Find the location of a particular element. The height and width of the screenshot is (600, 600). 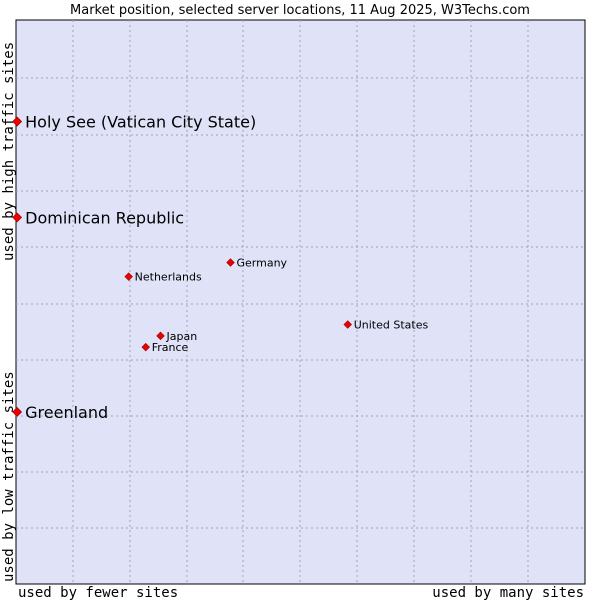

data-point-label: Japan is located at coordinates (182, 336).